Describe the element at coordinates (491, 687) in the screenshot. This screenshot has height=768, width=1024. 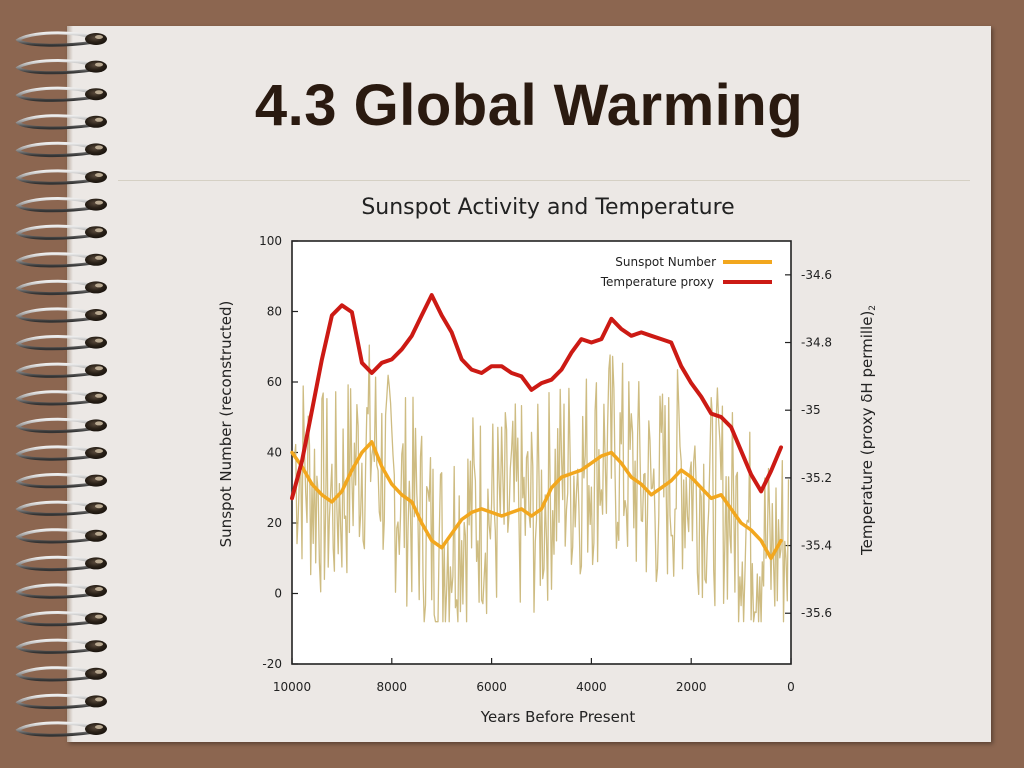
I see `x-tick-label: 6000` at that location.